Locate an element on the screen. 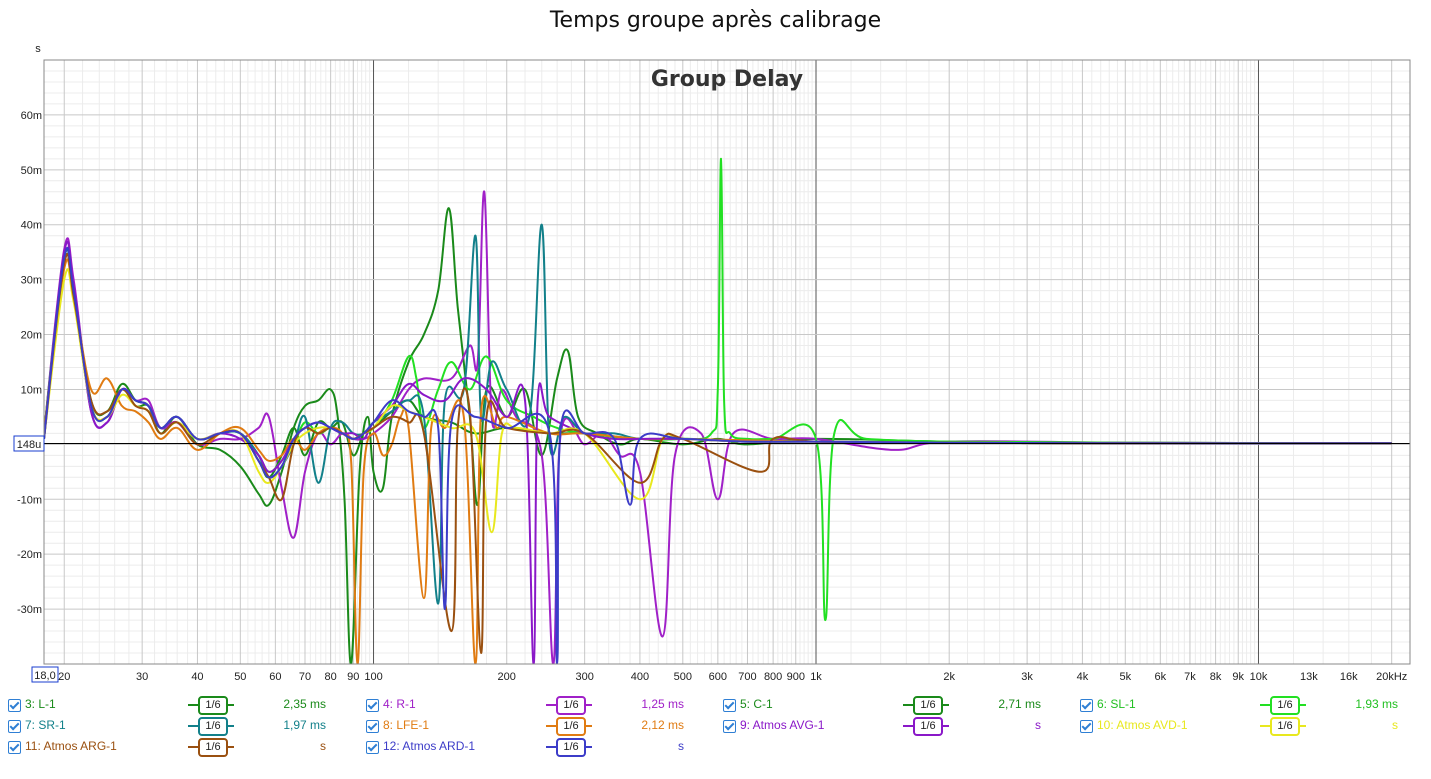  x-tick-label: 900 is located at coordinates (796, 677).